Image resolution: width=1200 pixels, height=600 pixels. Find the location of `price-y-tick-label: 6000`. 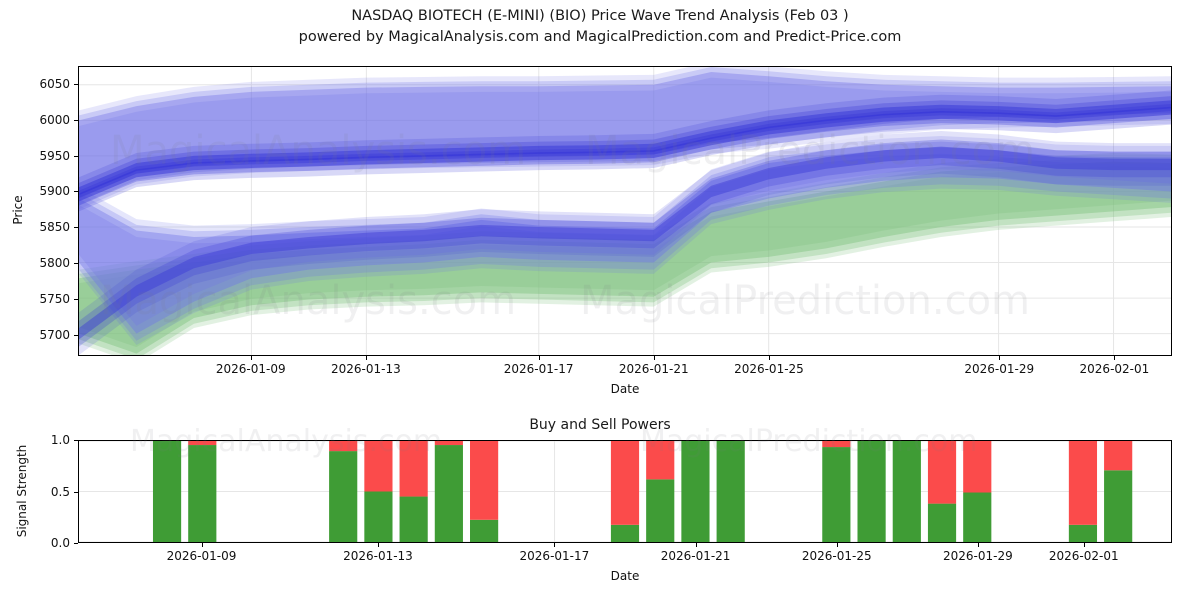

price-y-tick-label: 6000 is located at coordinates (54, 119).